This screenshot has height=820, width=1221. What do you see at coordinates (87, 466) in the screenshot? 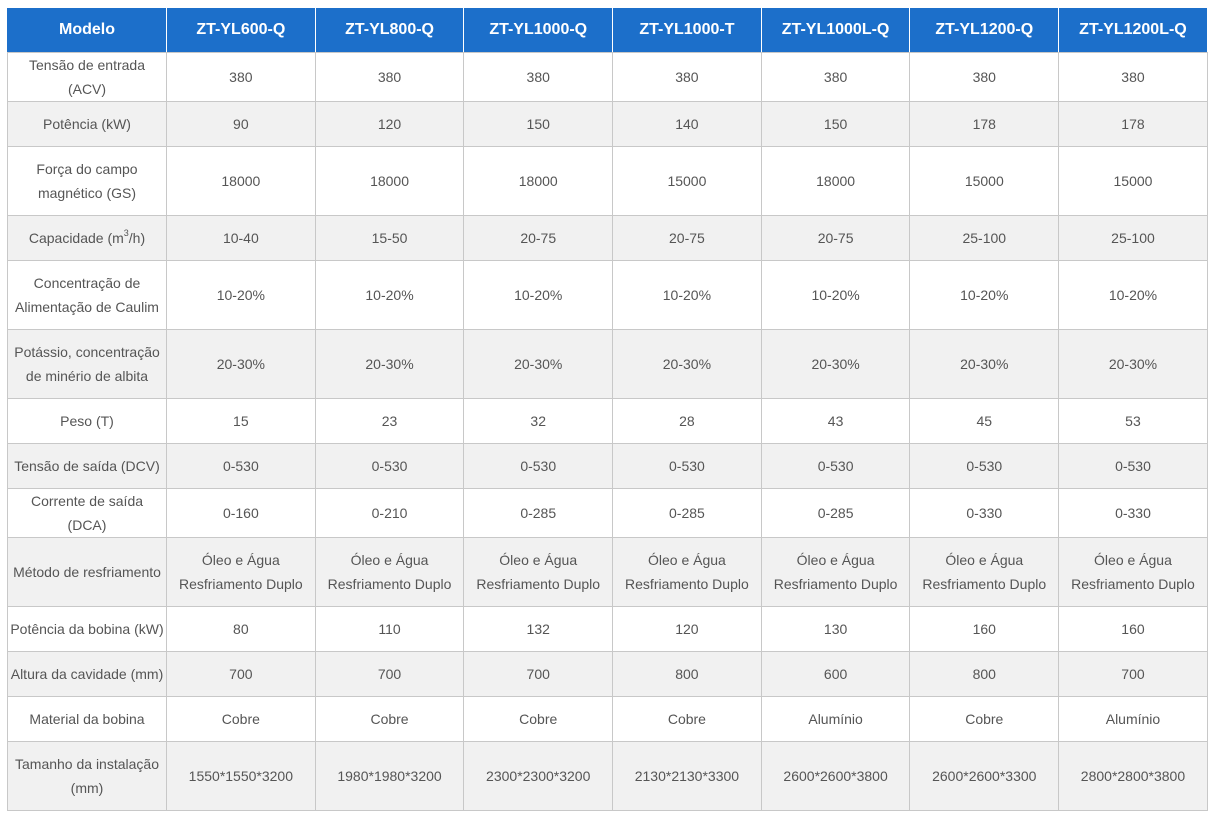
I see `row-label: Tensão de saída (DCV)` at bounding box center [87, 466].